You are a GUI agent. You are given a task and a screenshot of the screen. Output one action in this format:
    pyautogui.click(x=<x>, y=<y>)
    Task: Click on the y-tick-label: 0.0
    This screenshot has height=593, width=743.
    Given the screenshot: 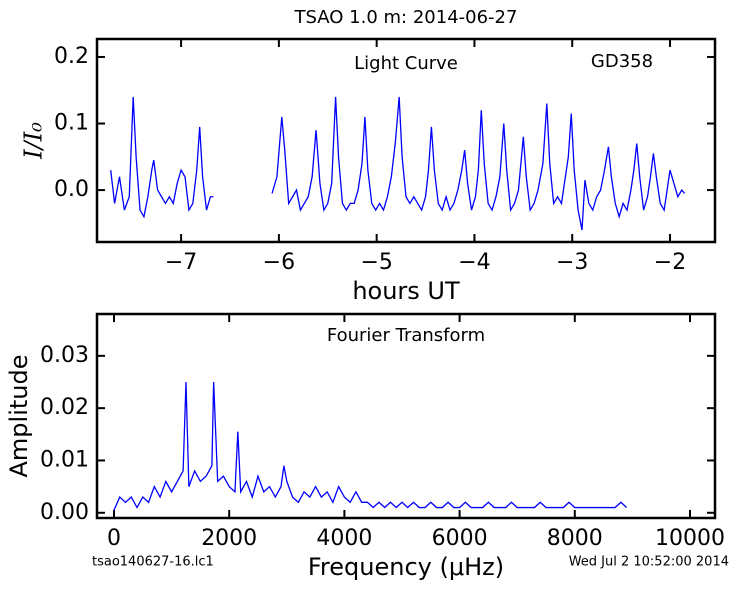 What is the action you would take?
    pyautogui.click(x=71, y=189)
    